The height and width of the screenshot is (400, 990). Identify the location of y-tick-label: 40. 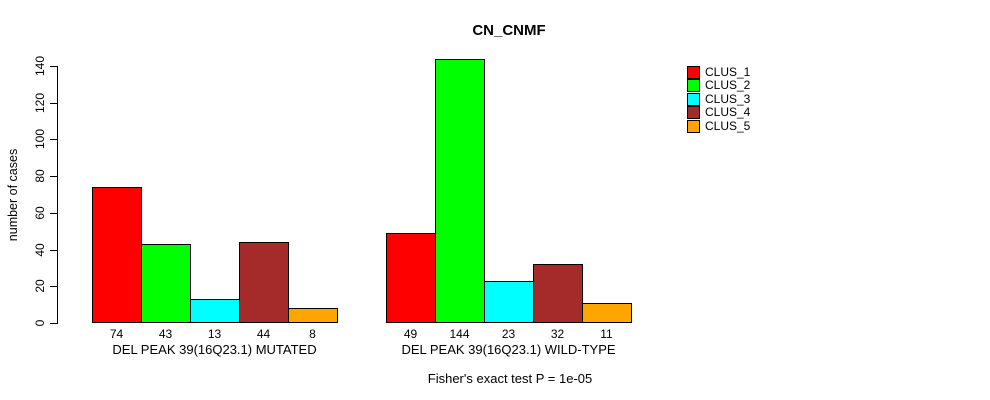
(40, 249).